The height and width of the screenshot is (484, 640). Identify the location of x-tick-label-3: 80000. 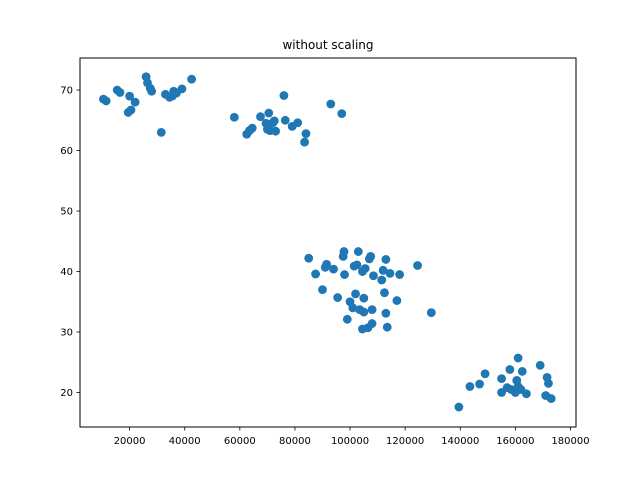
(295, 441).